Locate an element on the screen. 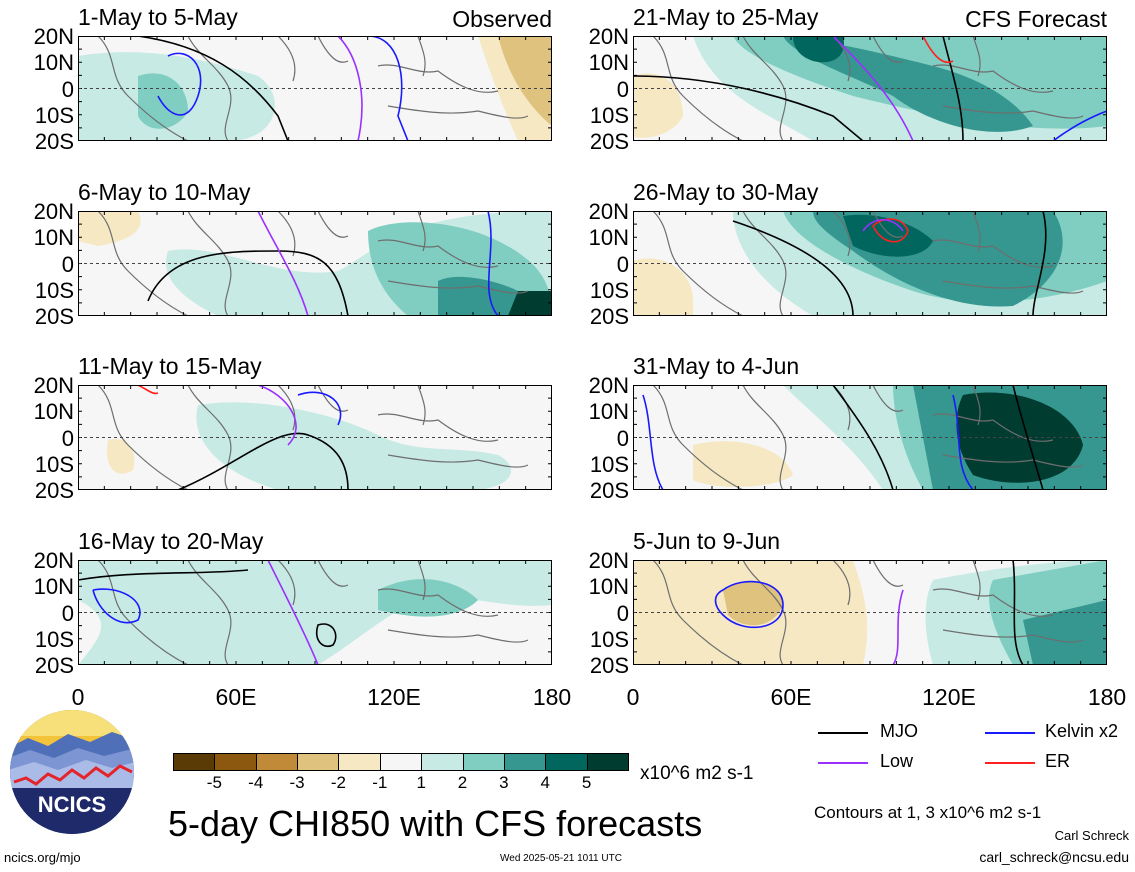  author-name: Carl Schreck is located at coordinates (1091, 835).